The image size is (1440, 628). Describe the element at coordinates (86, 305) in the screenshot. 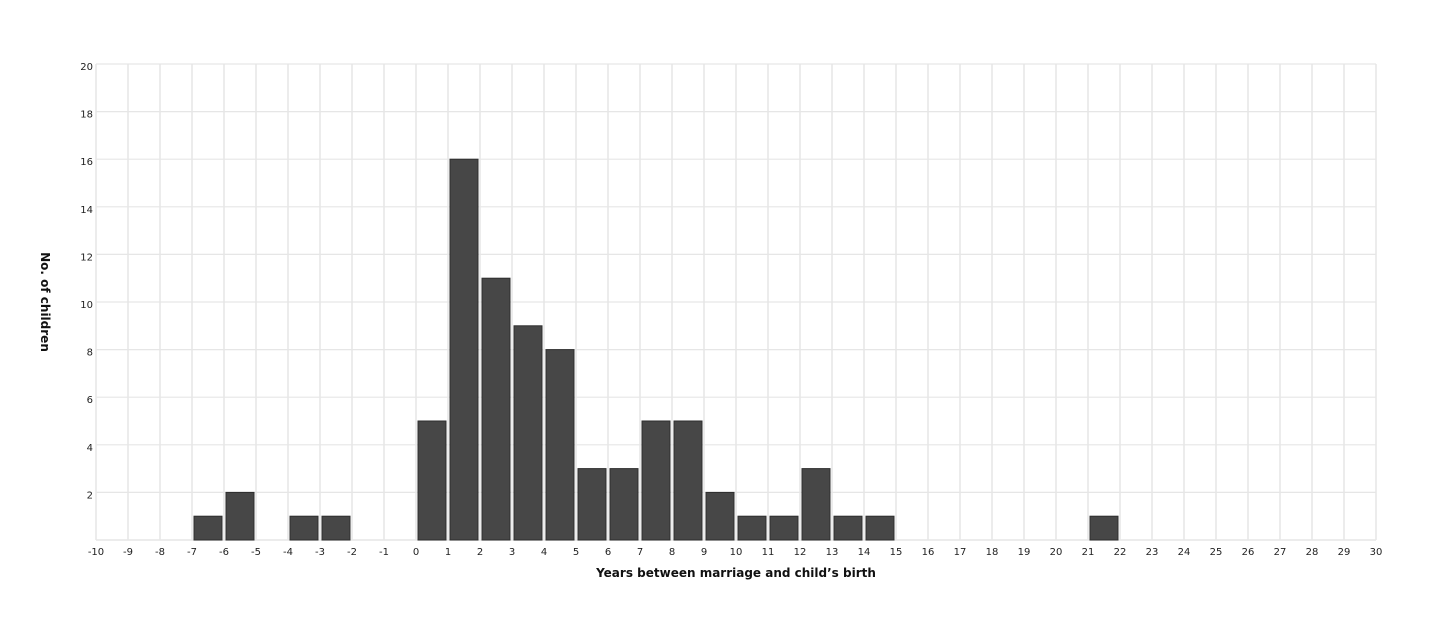

I see `y-tick-label: 10` at that location.